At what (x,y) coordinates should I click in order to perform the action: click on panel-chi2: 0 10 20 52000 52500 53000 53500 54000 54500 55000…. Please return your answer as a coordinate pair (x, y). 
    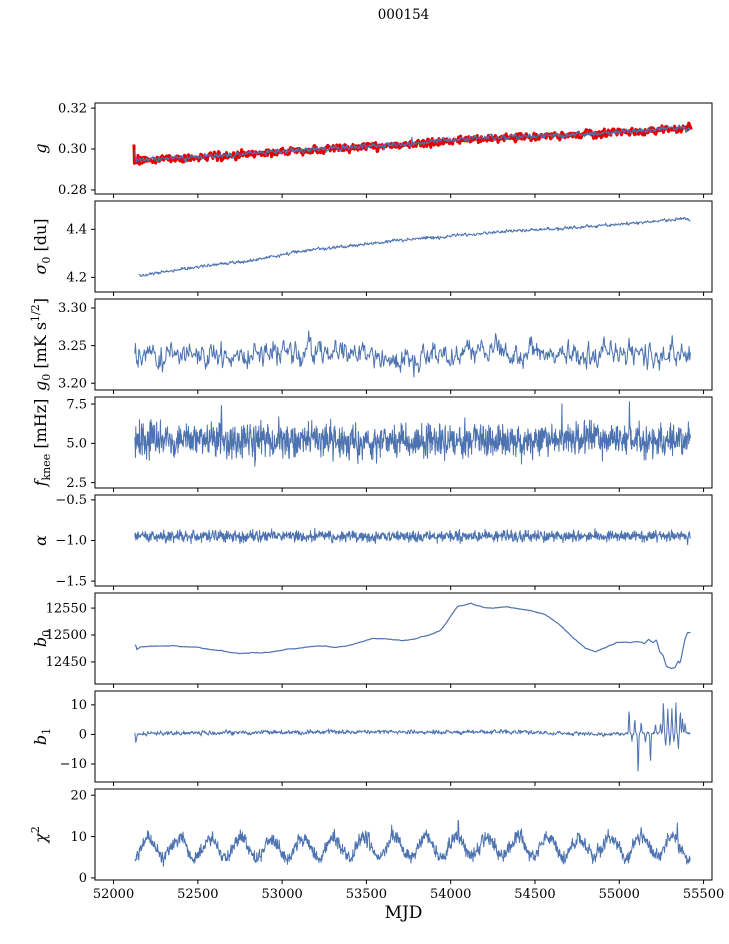
    Looking at the image, I should click on (376, 845).